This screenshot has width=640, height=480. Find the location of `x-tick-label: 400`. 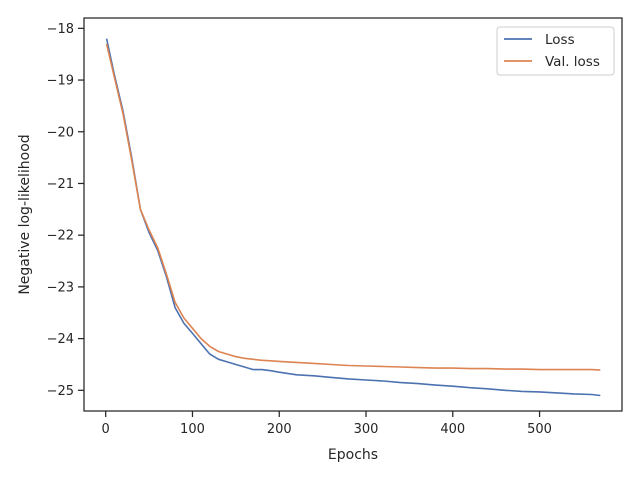

x-tick-label: 400 is located at coordinates (452, 429).